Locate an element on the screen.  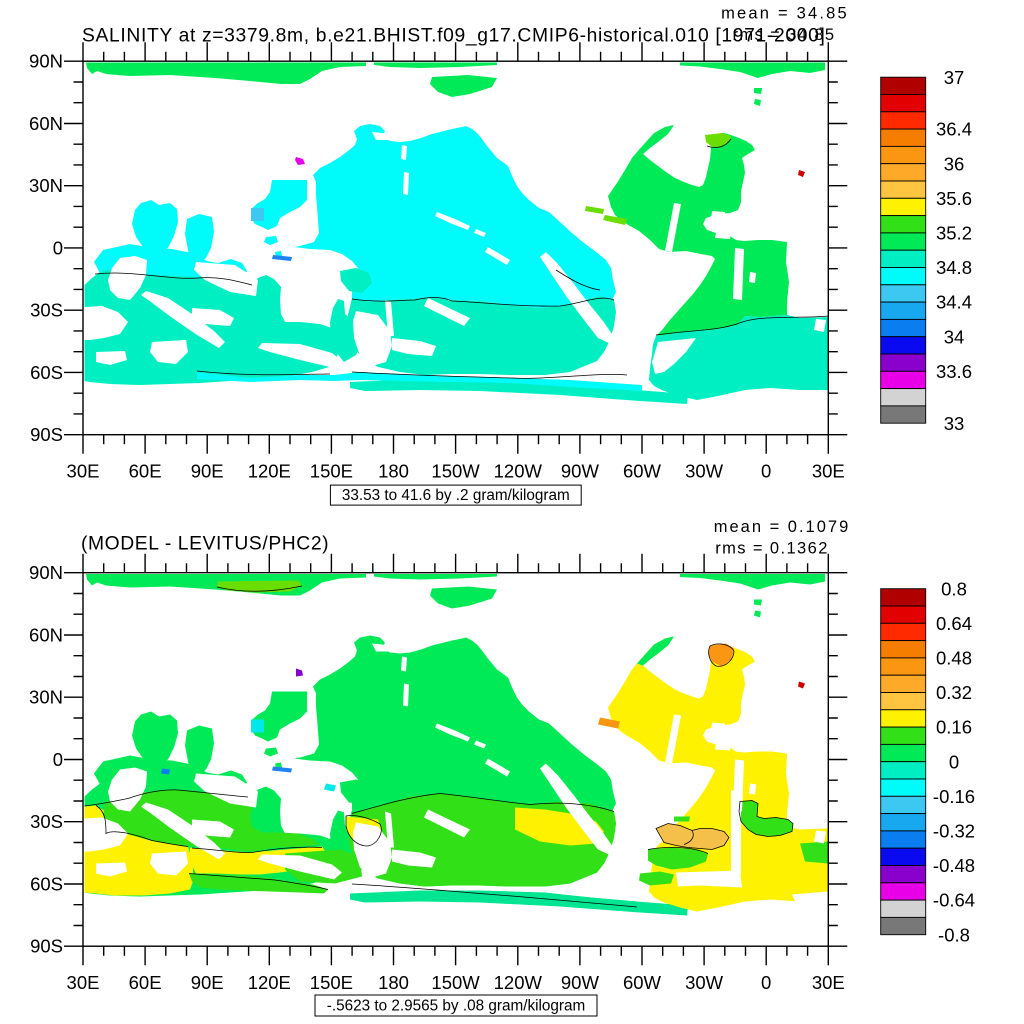
svg-text: 0.64 is located at coordinates (954, 623).